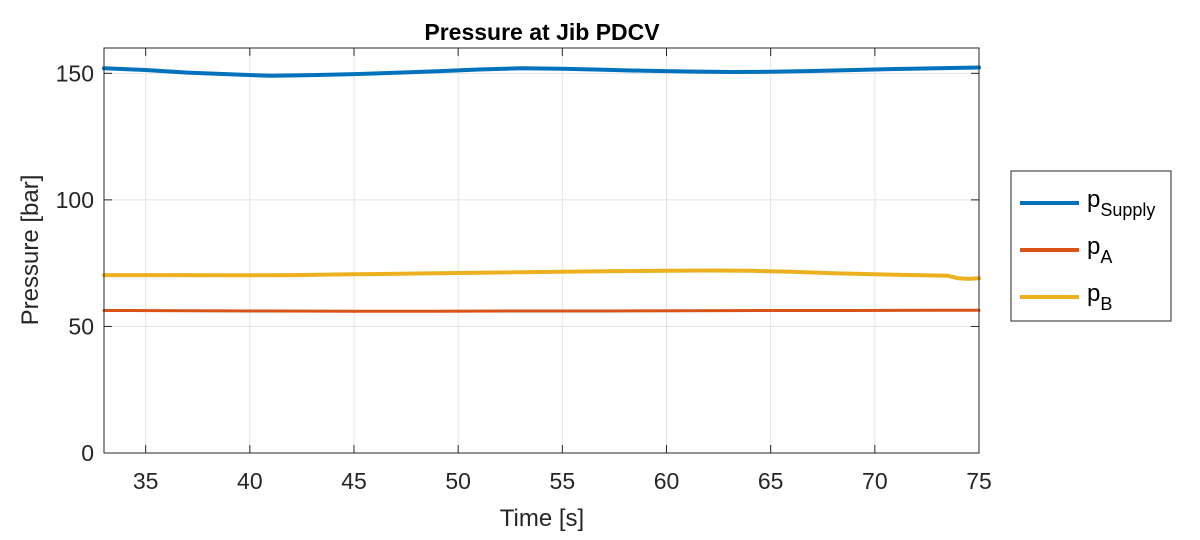  I want to click on x-tick-label: 35, so click(146, 481).